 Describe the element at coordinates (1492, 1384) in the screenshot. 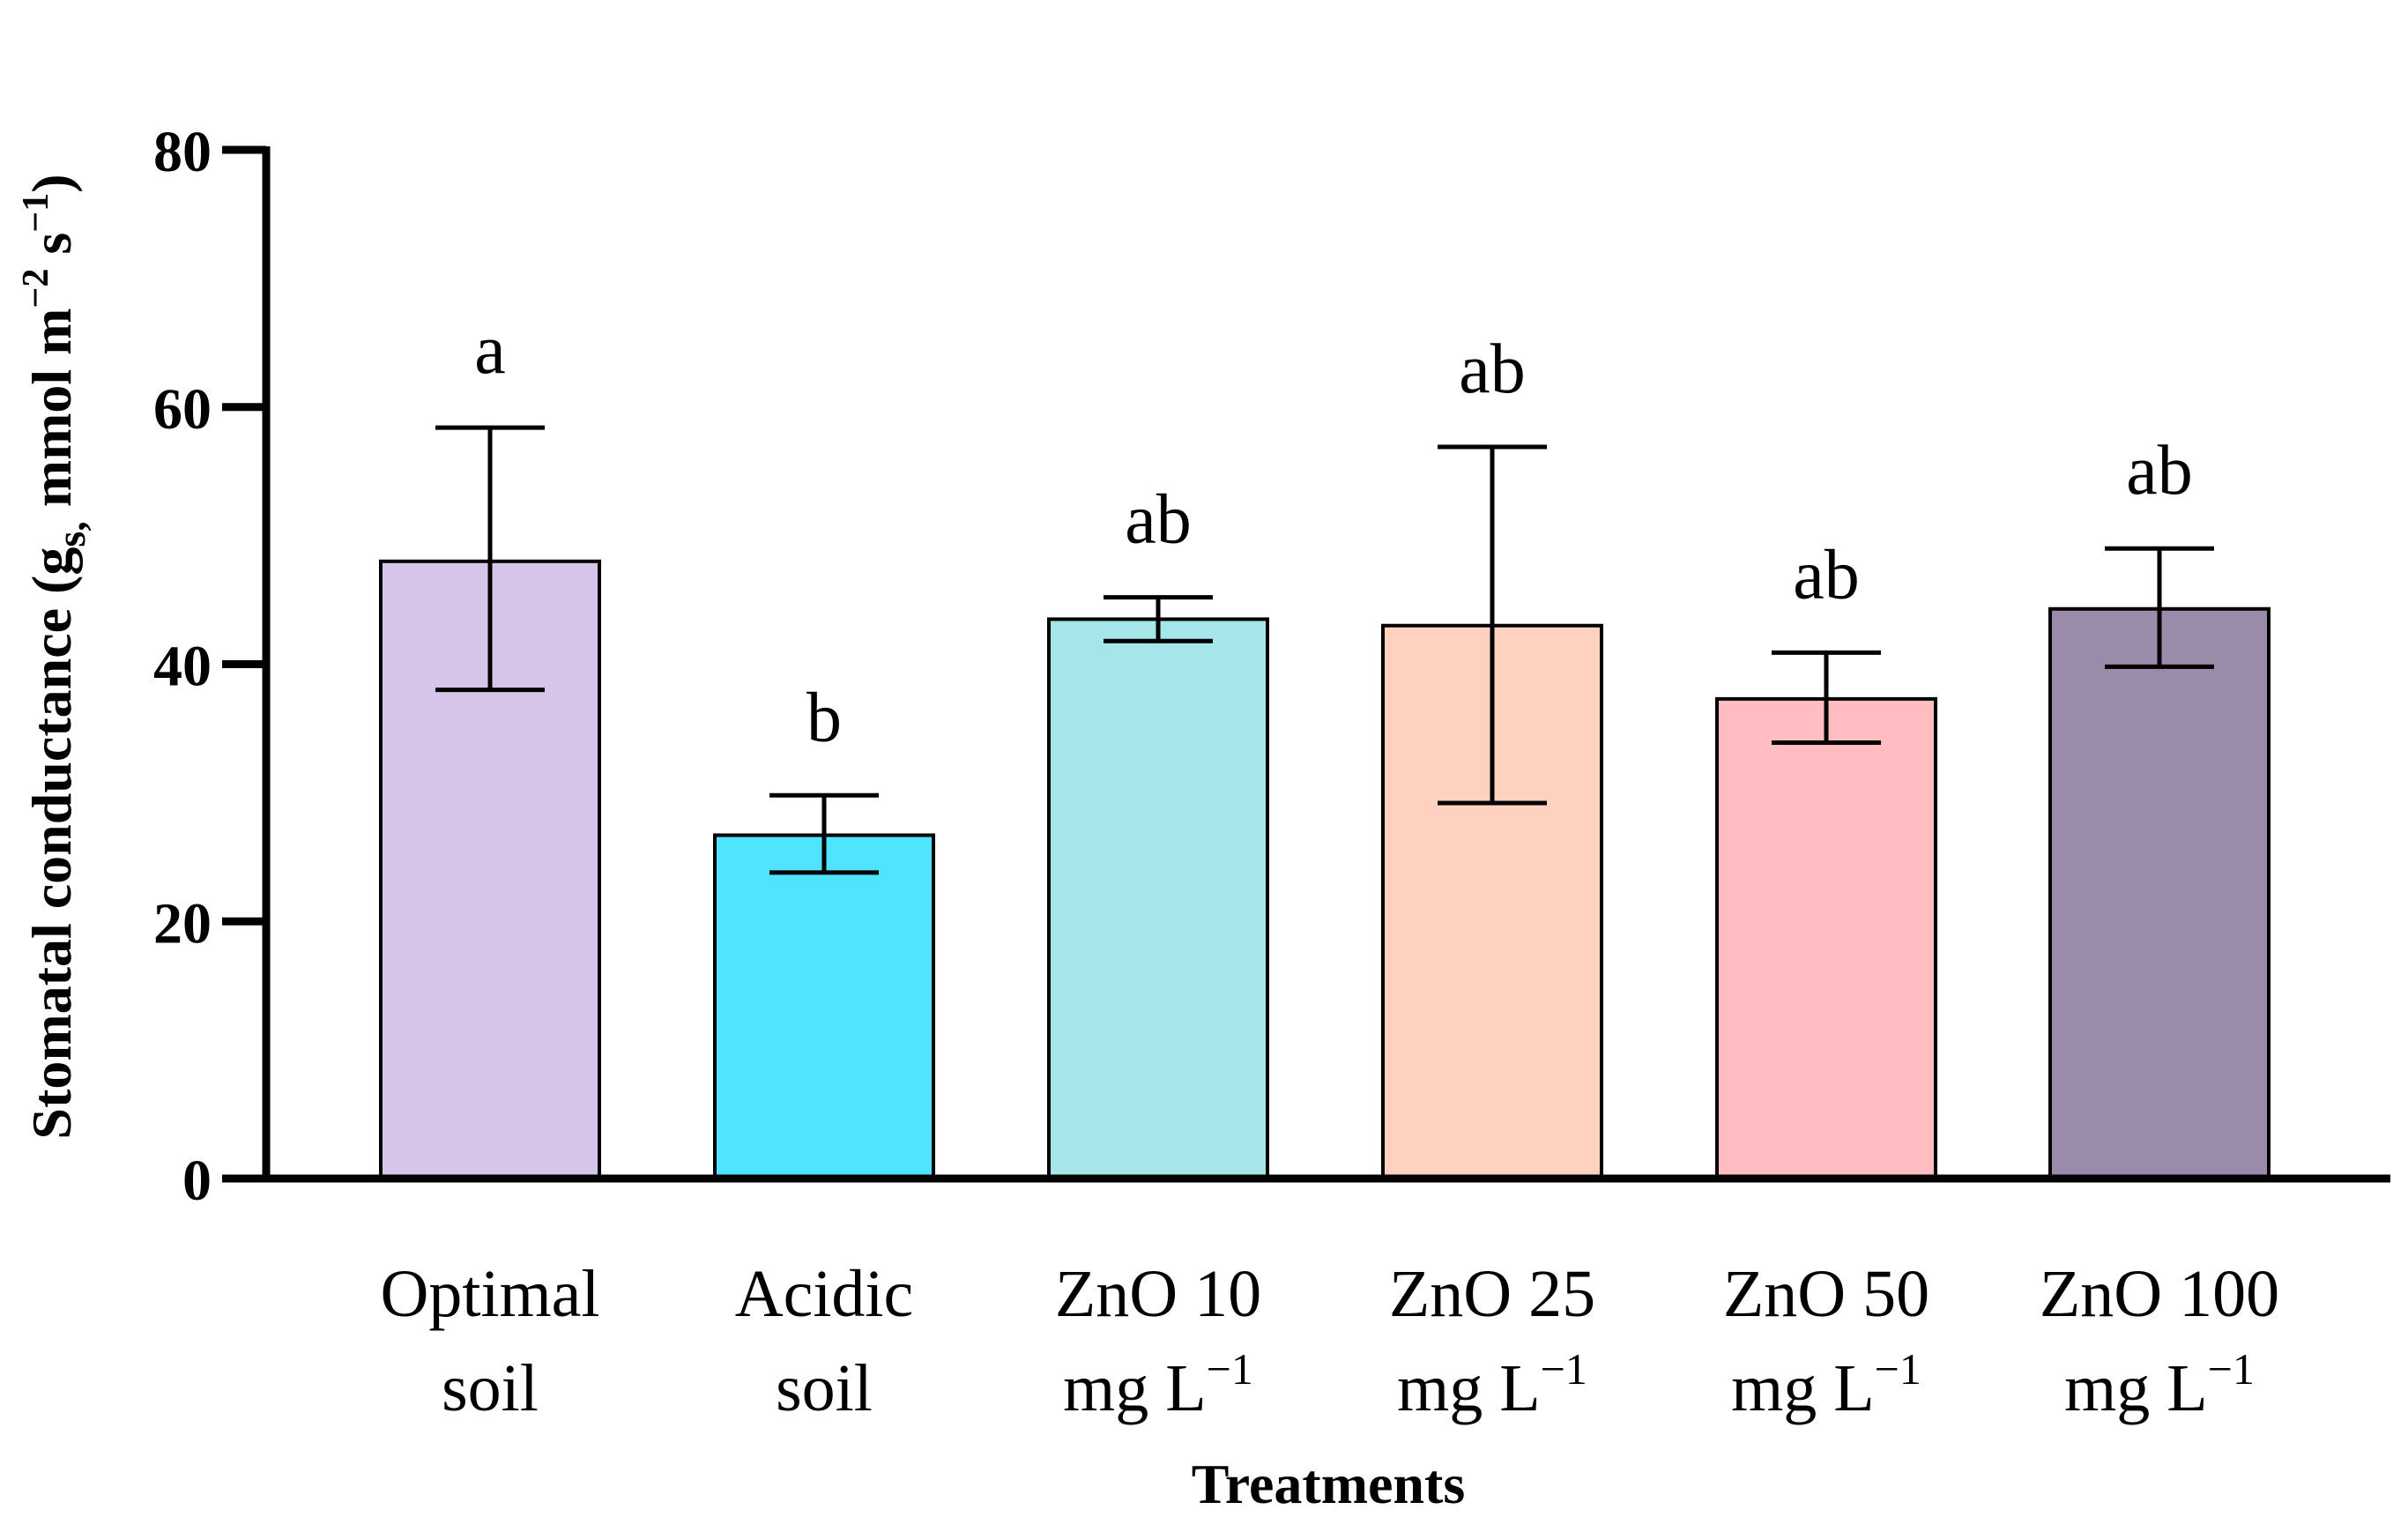

I see `x-category-label-4-line2: mg L−1` at that location.